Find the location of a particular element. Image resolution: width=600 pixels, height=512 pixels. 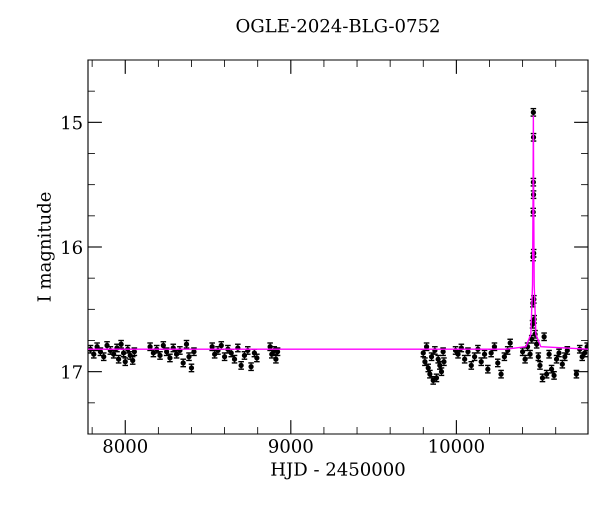

x-tick-label: 8000 is located at coordinates (125, 446).